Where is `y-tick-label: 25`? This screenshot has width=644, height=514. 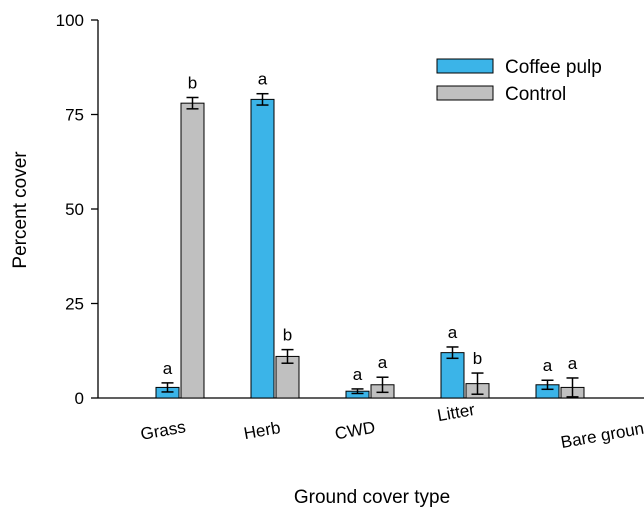 y-tick-label: 25 is located at coordinates (74, 304).